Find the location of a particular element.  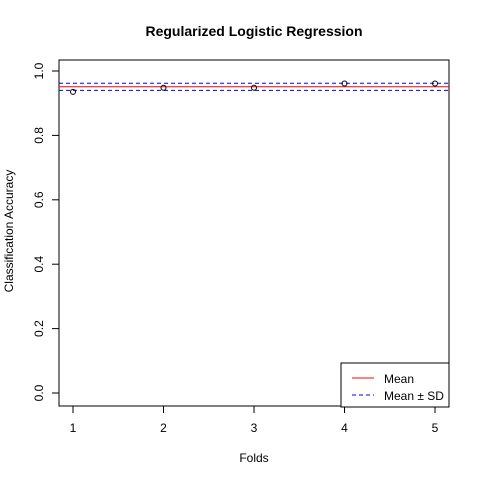

chart-title: Regularized Logistic Regression is located at coordinates (253, 31).